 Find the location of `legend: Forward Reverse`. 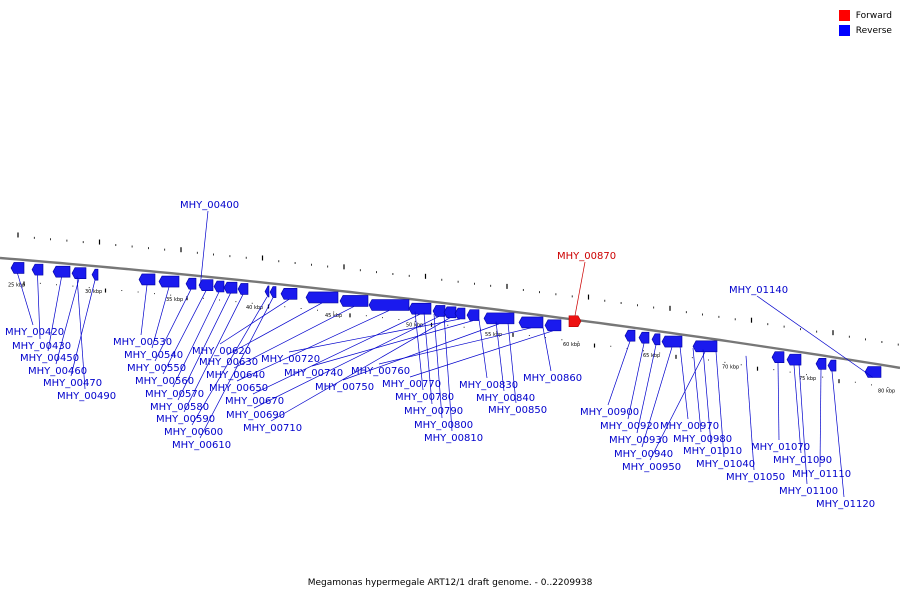

legend: Forward Reverse is located at coordinates (865, 23).